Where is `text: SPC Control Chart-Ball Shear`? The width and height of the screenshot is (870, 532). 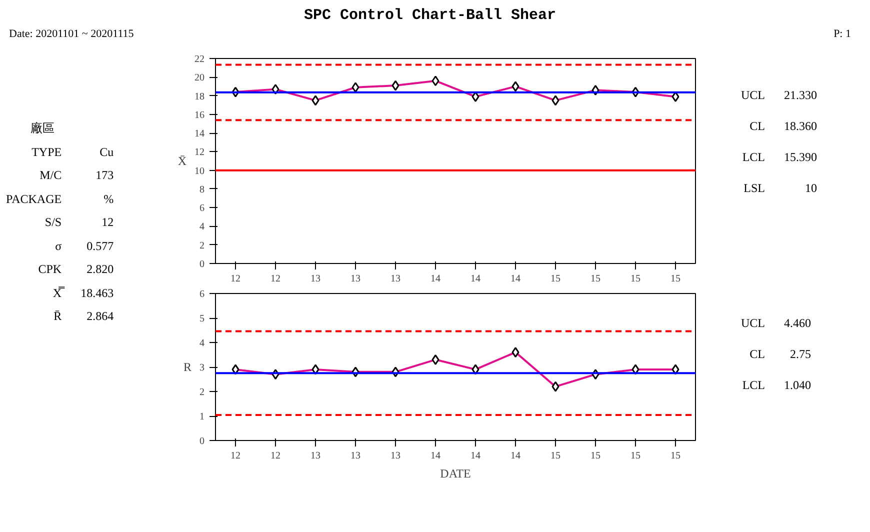 text: SPC Control Chart-Ball Shear is located at coordinates (430, 16).